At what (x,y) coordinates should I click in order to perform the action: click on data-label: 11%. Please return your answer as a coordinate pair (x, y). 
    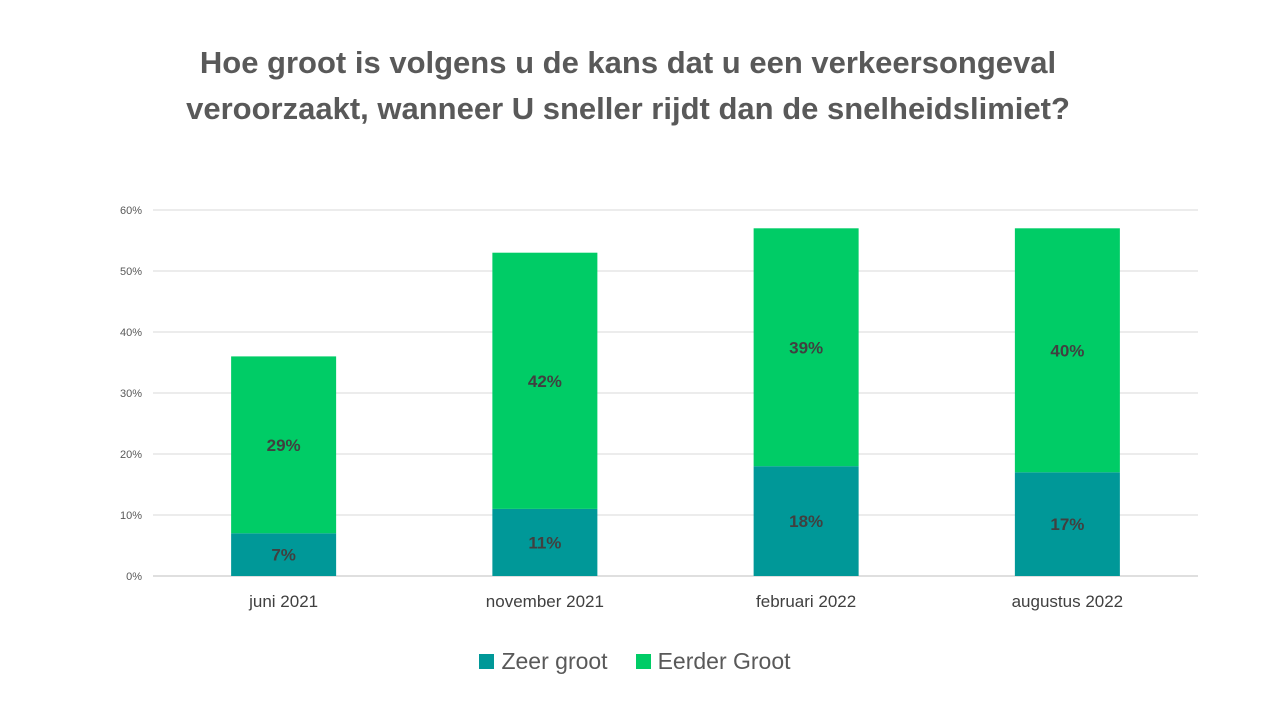
    Looking at the image, I should click on (544, 542).